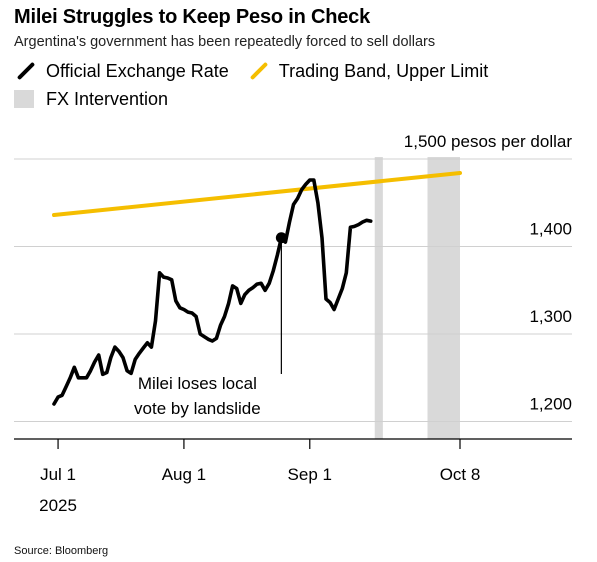 The height and width of the screenshot is (562, 597). I want to click on legend-label-trading-band: Trading Band, Upper Limit, so click(383, 70).